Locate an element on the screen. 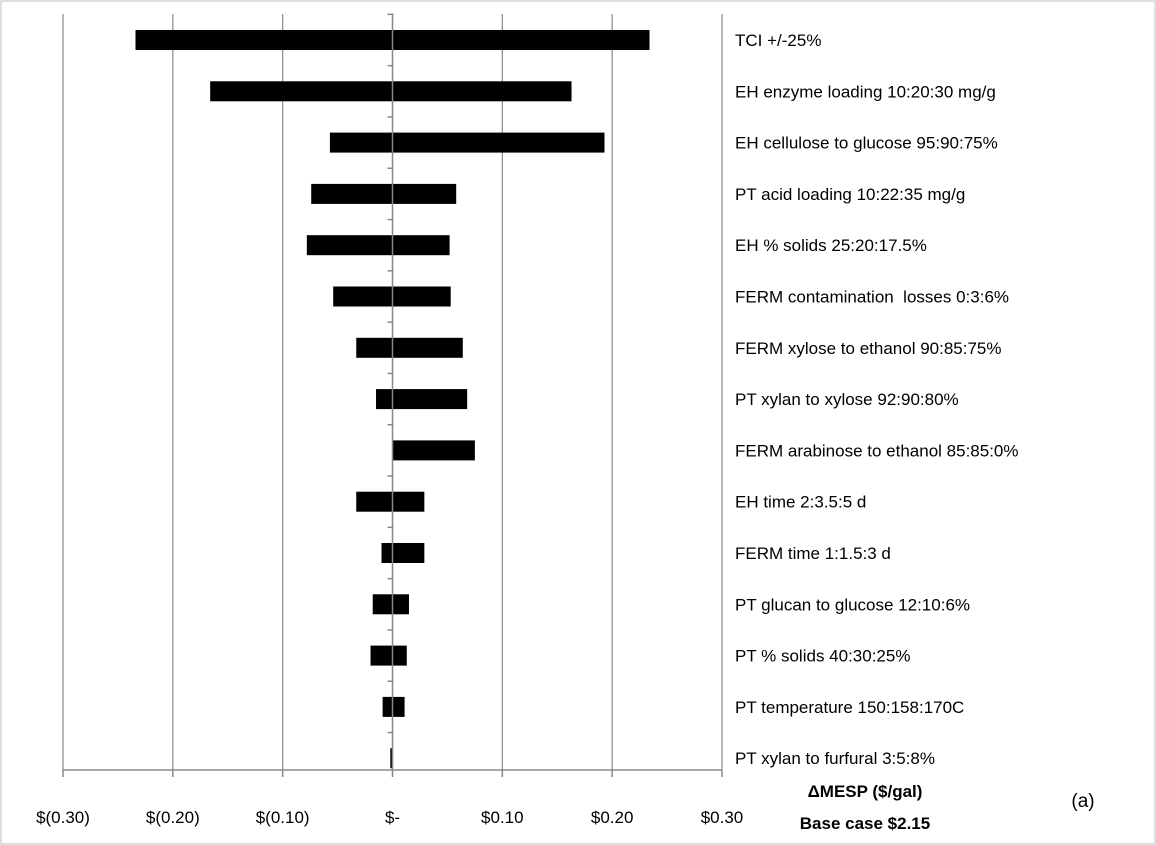 The height and width of the screenshot is (845, 1156). category-label: EH % solids 25:20:17.5% is located at coordinates (831, 245).